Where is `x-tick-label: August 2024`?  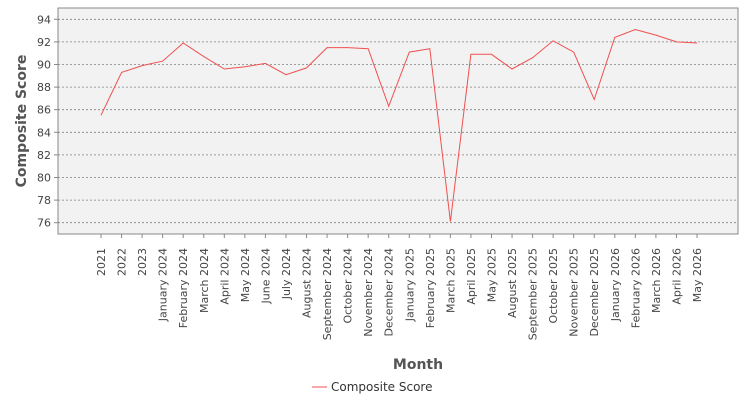
x-tick-label: August 2024 is located at coordinates (307, 283).